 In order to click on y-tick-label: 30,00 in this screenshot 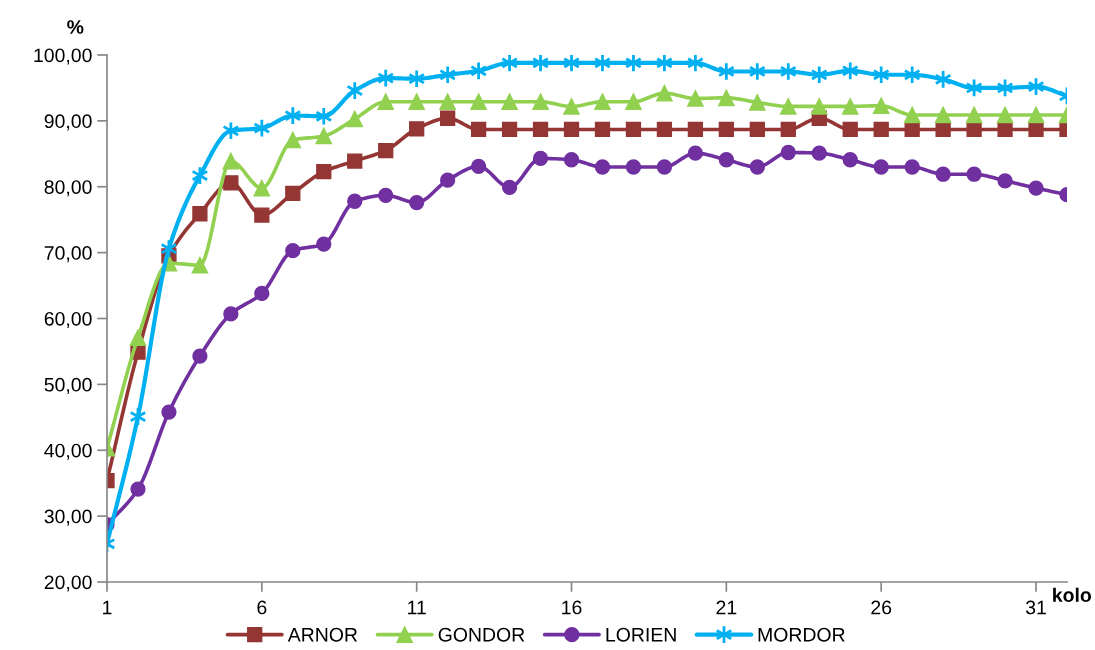, I will do `click(68, 517)`.